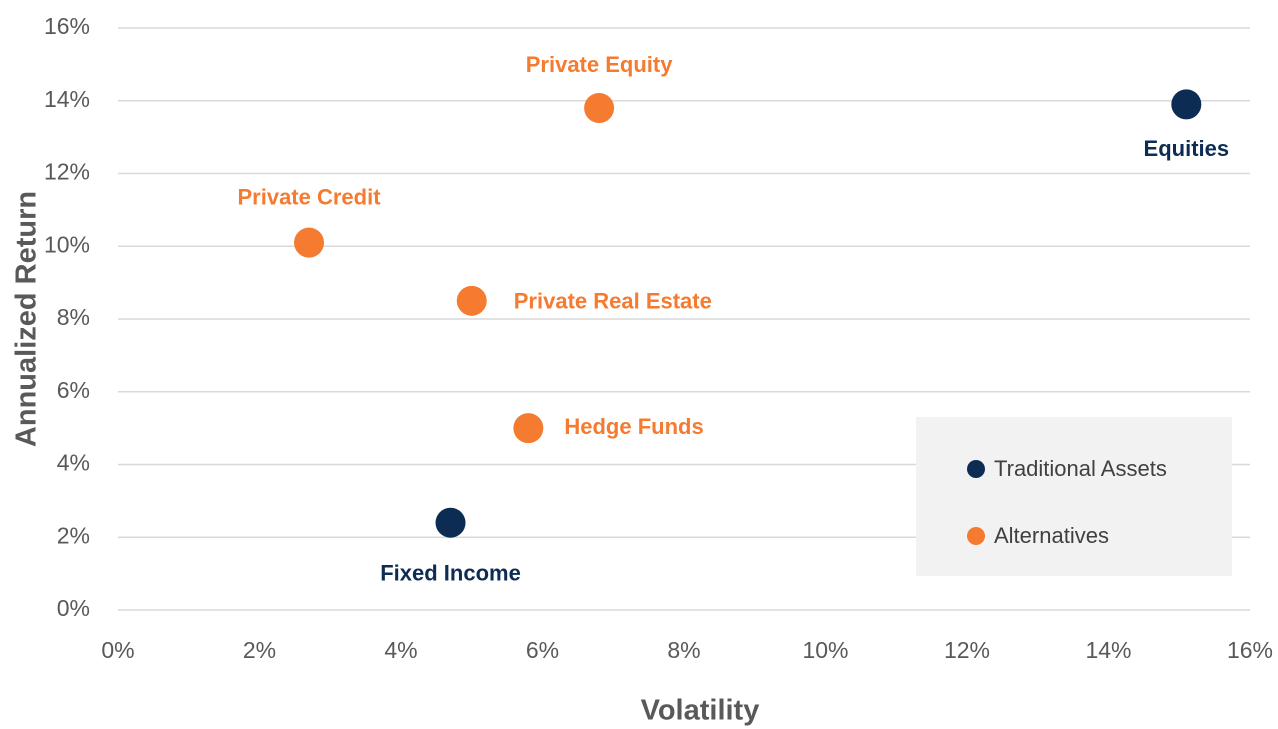 This screenshot has height=729, width=1278. Describe the element at coordinates (683, 650) in the screenshot. I see `x-tick-label: 8%` at that location.